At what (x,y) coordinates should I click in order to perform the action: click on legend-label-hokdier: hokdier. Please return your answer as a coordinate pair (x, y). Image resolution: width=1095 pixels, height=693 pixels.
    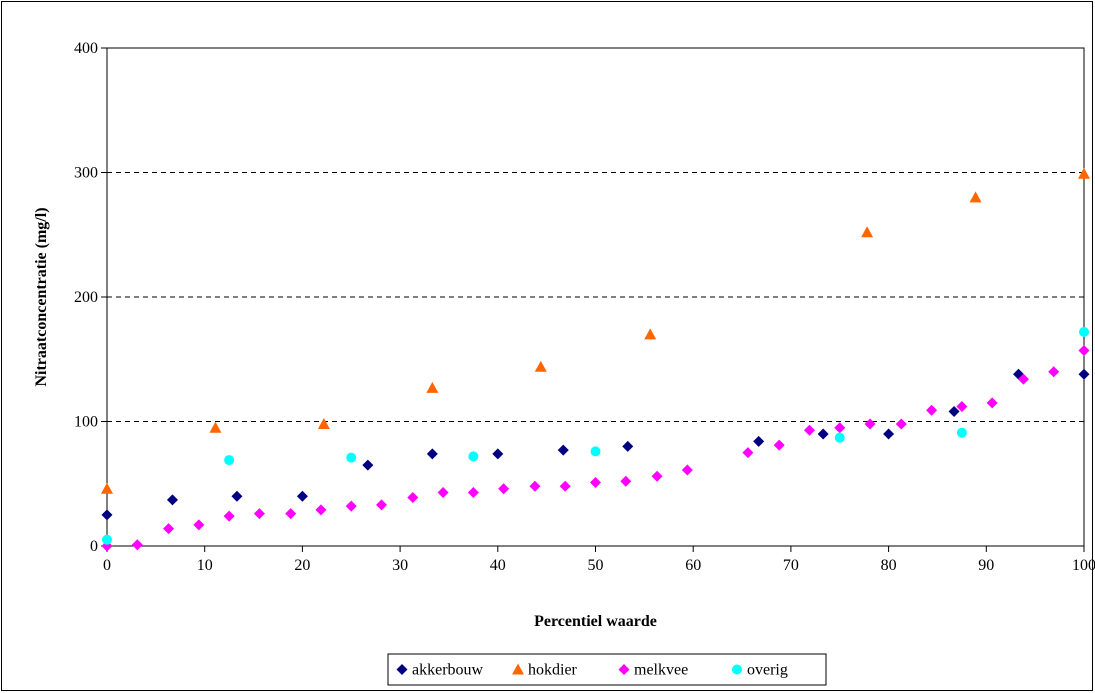
    Looking at the image, I should click on (553, 670).